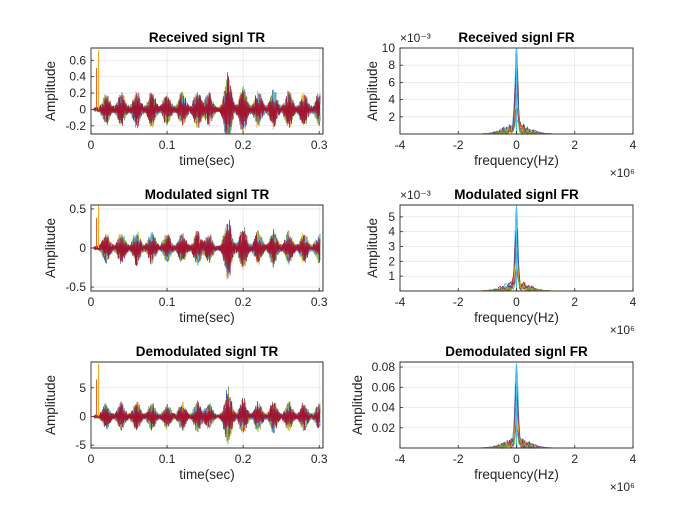 The width and height of the screenshot is (700, 525). Describe the element at coordinates (391, 82) in the screenshot. I see `y-tick-label: 6` at that location.